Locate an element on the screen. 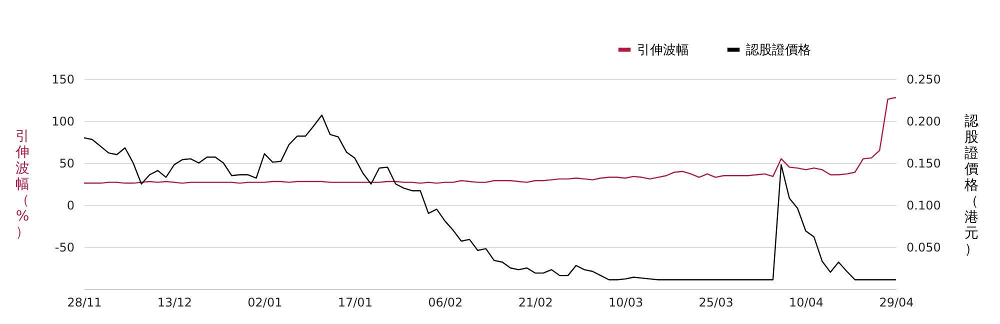 The image size is (1000, 324). y-tick-label: -50 is located at coordinates (64, 247).